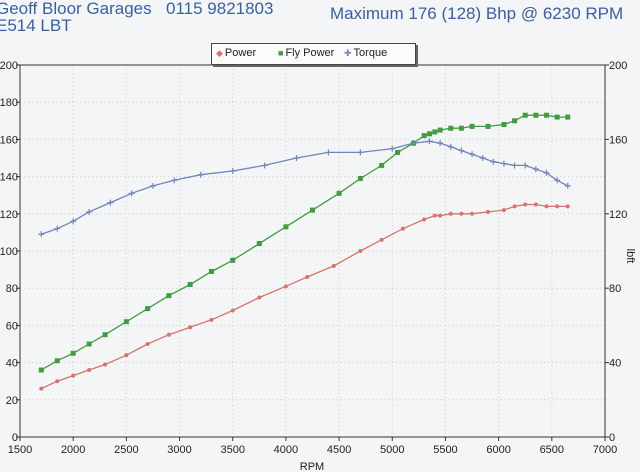 The width and height of the screenshot is (640, 472). I want to click on y-tick-label-left: 180, so click(9, 103).